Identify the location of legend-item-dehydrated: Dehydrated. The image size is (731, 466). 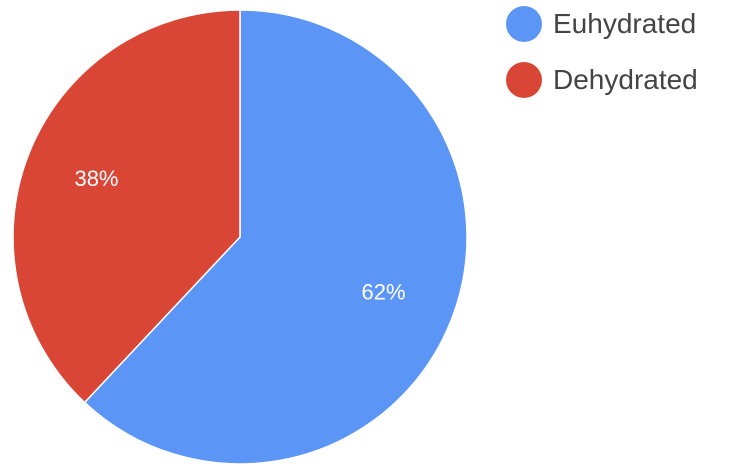
(602, 80).